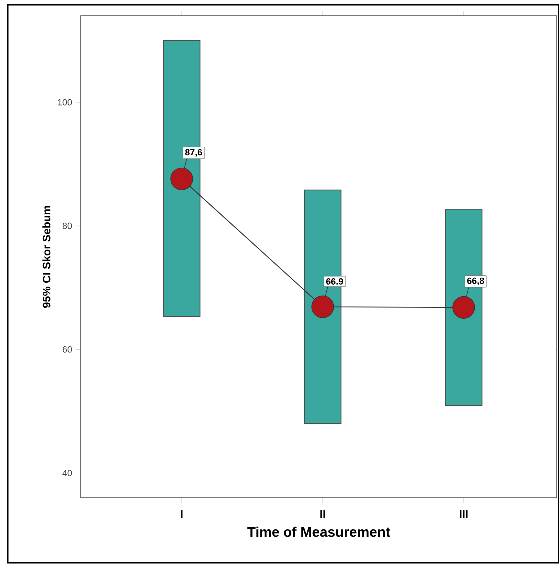 The height and width of the screenshot is (567, 559). Describe the element at coordinates (46, 257) in the screenshot. I see `y-axis-title: 95% CI Skor Sebum` at that location.